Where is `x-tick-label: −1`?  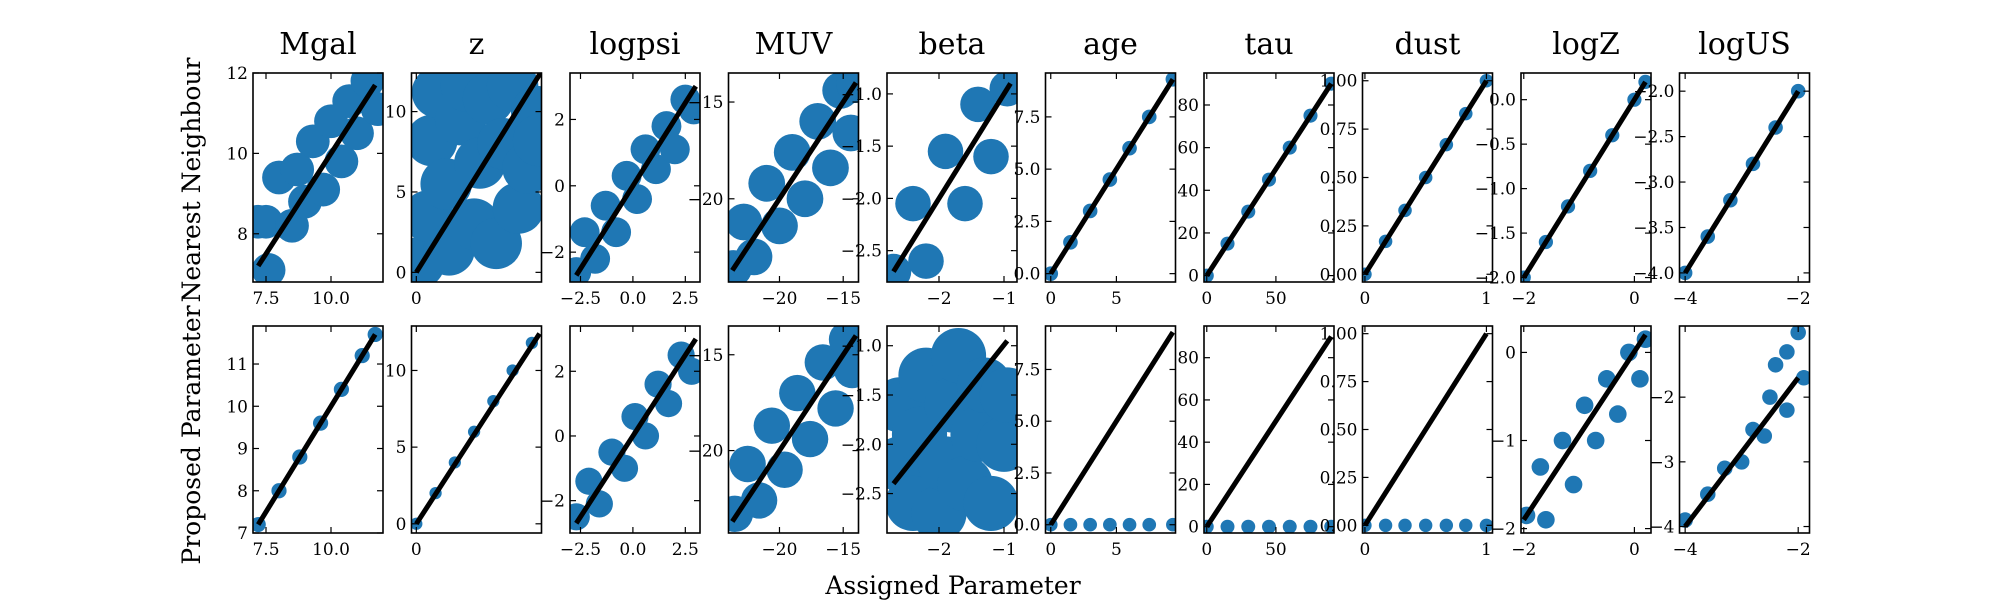 x-tick-label: −1 is located at coordinates (1003, 299).